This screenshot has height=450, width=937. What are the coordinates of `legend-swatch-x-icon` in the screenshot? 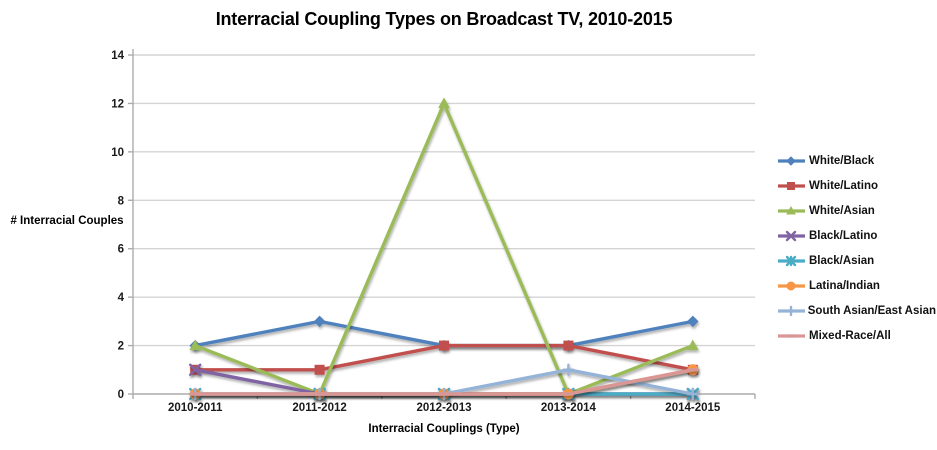 It's located at (791, 235).